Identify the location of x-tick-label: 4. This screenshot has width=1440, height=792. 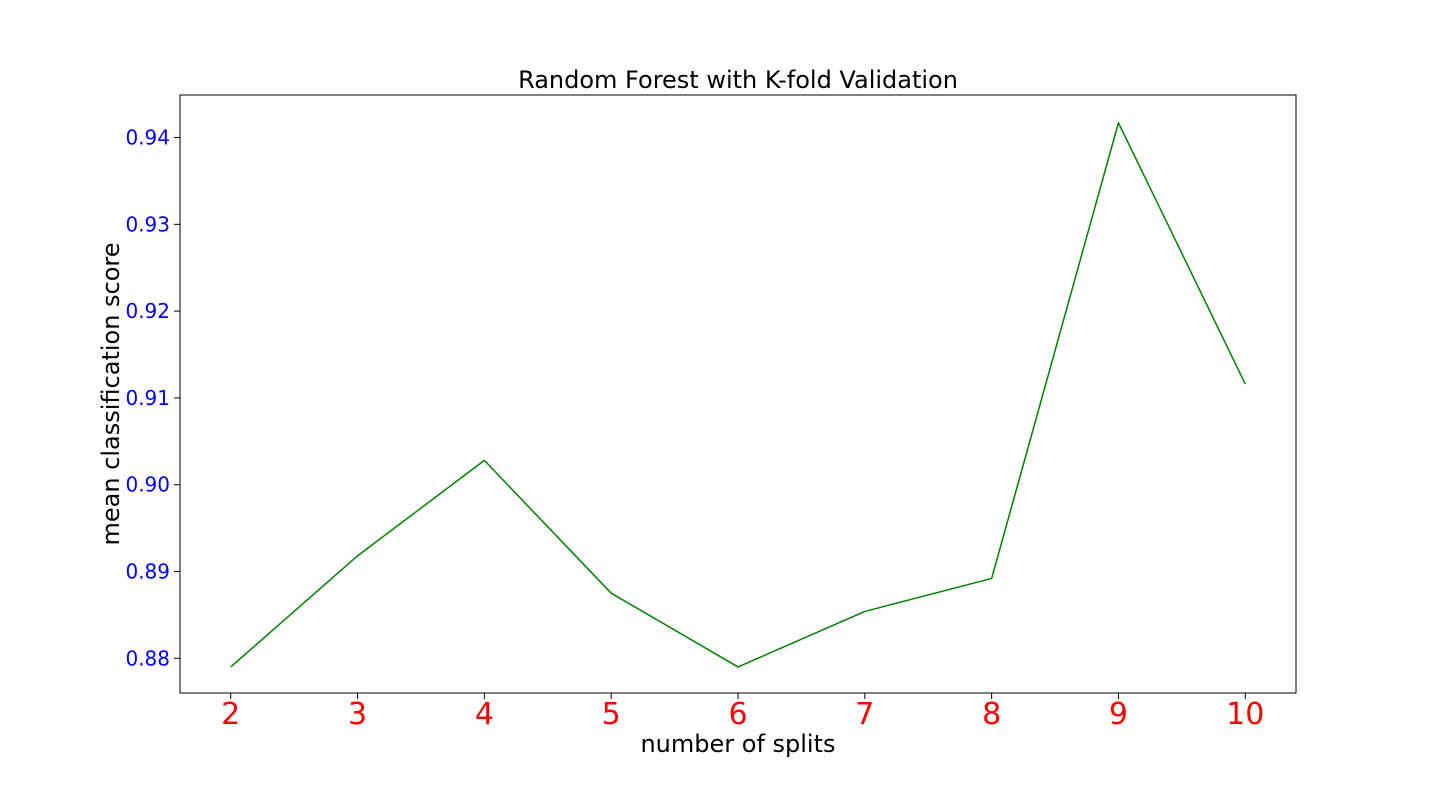
(484, 714).